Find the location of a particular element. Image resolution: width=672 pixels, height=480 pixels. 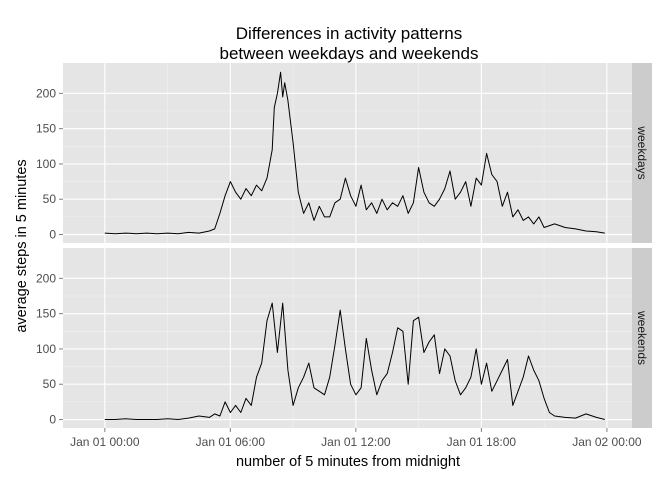

x-tick-label: Jan 01 18:00 is located at coordinates (482, 442).